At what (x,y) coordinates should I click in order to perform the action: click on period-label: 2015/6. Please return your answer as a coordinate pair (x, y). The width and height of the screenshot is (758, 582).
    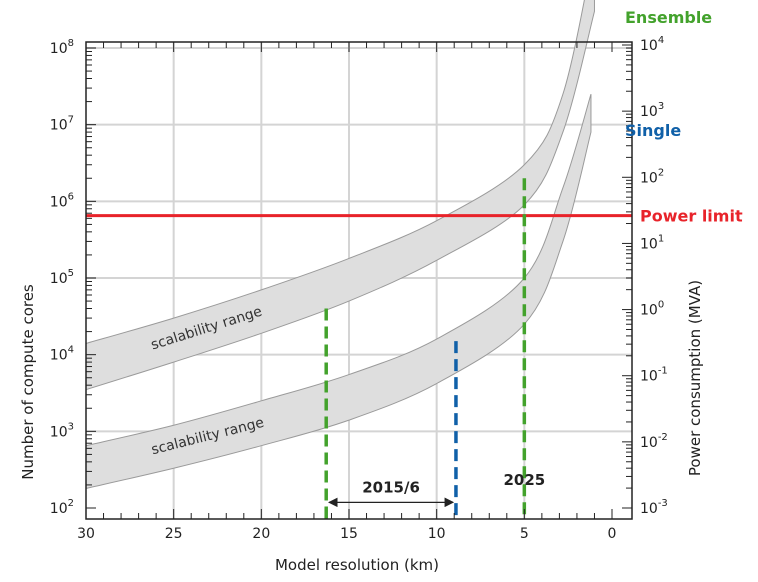
    Looking at the image, I should click on (391, 487).